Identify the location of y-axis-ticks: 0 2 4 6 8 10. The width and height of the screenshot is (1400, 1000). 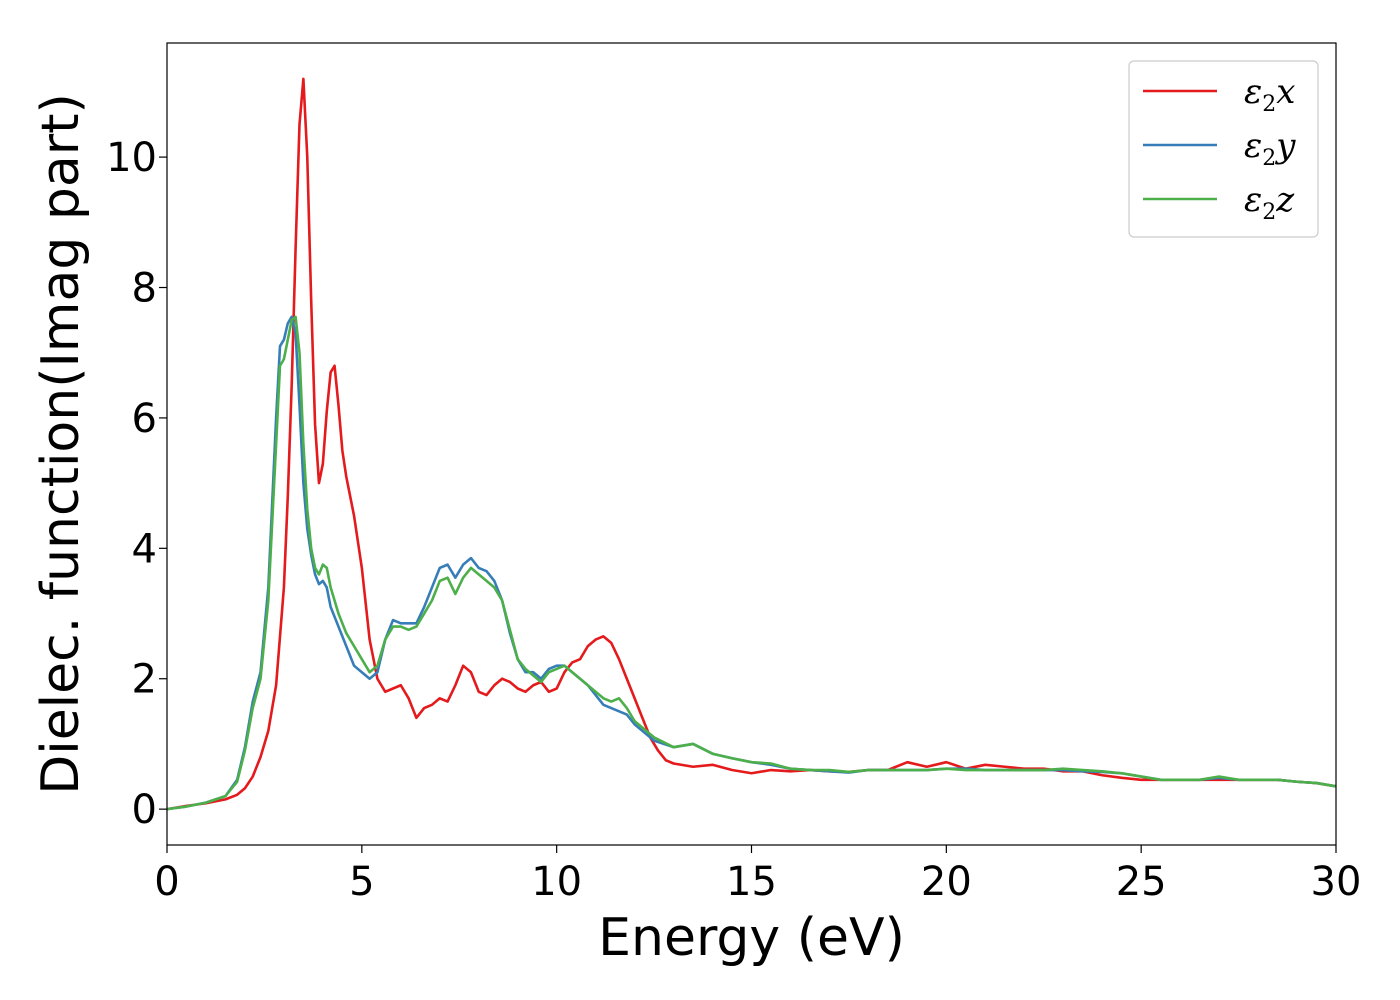
(136, 484).